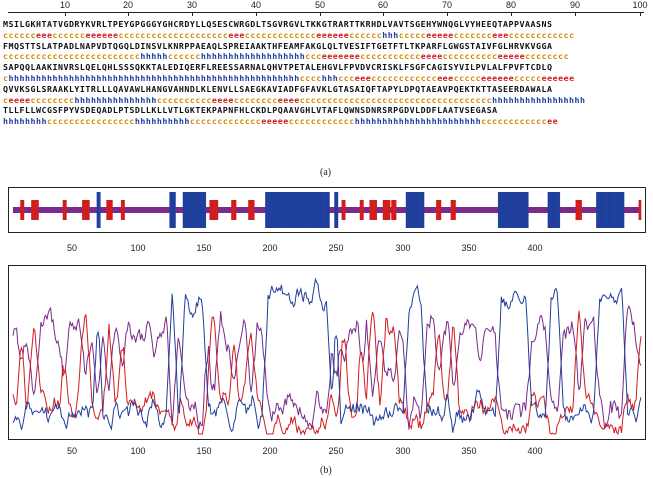  What do you see at coordinates (25, 121) in the screenshot?
I see `annotation-run: hhhhhhhh` at bounding box center [25, 121].